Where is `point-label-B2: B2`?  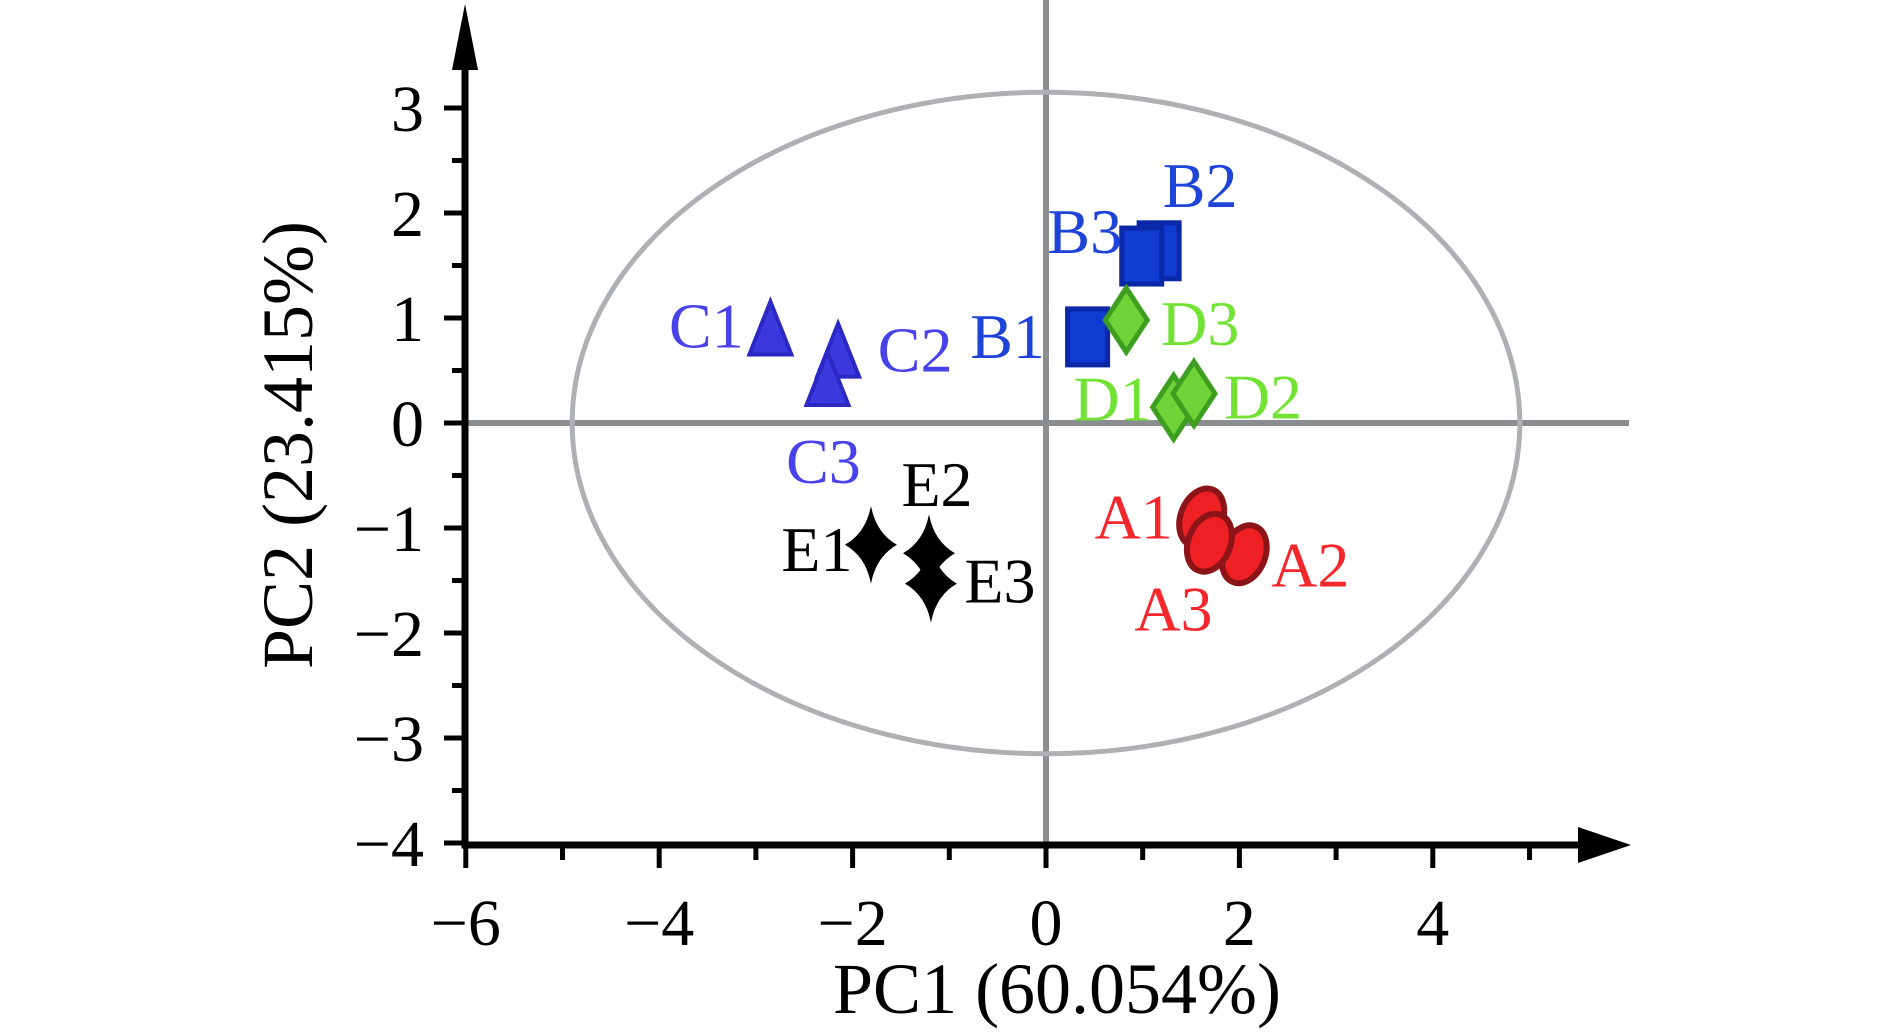 point-label-B2: B2 is located at coordinates (1200, 185).